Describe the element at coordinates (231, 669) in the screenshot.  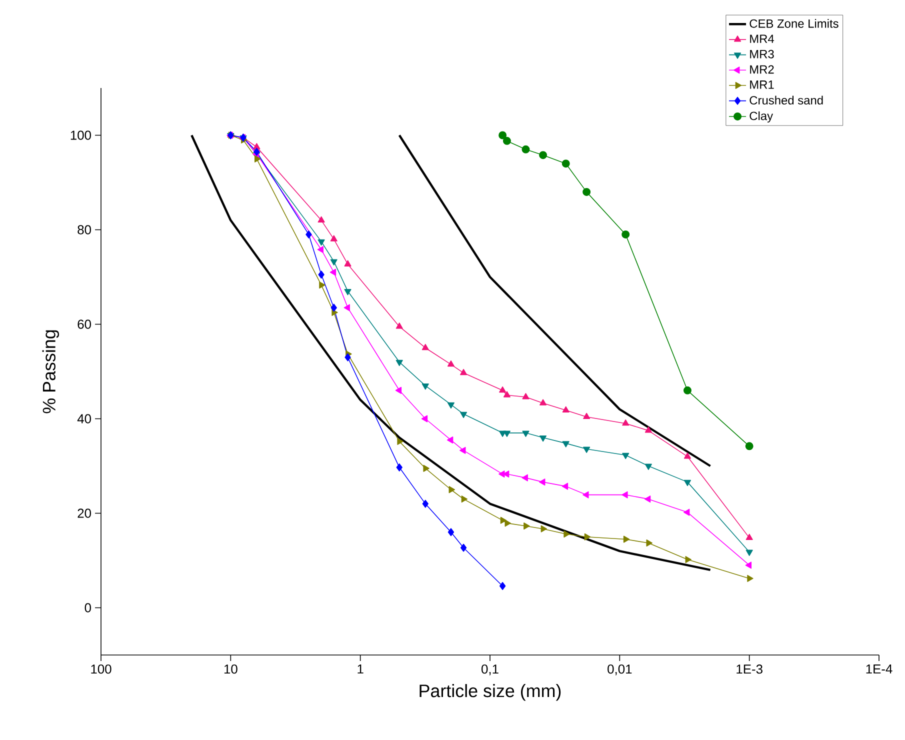
I see `x-tick-label: 10` at that location.